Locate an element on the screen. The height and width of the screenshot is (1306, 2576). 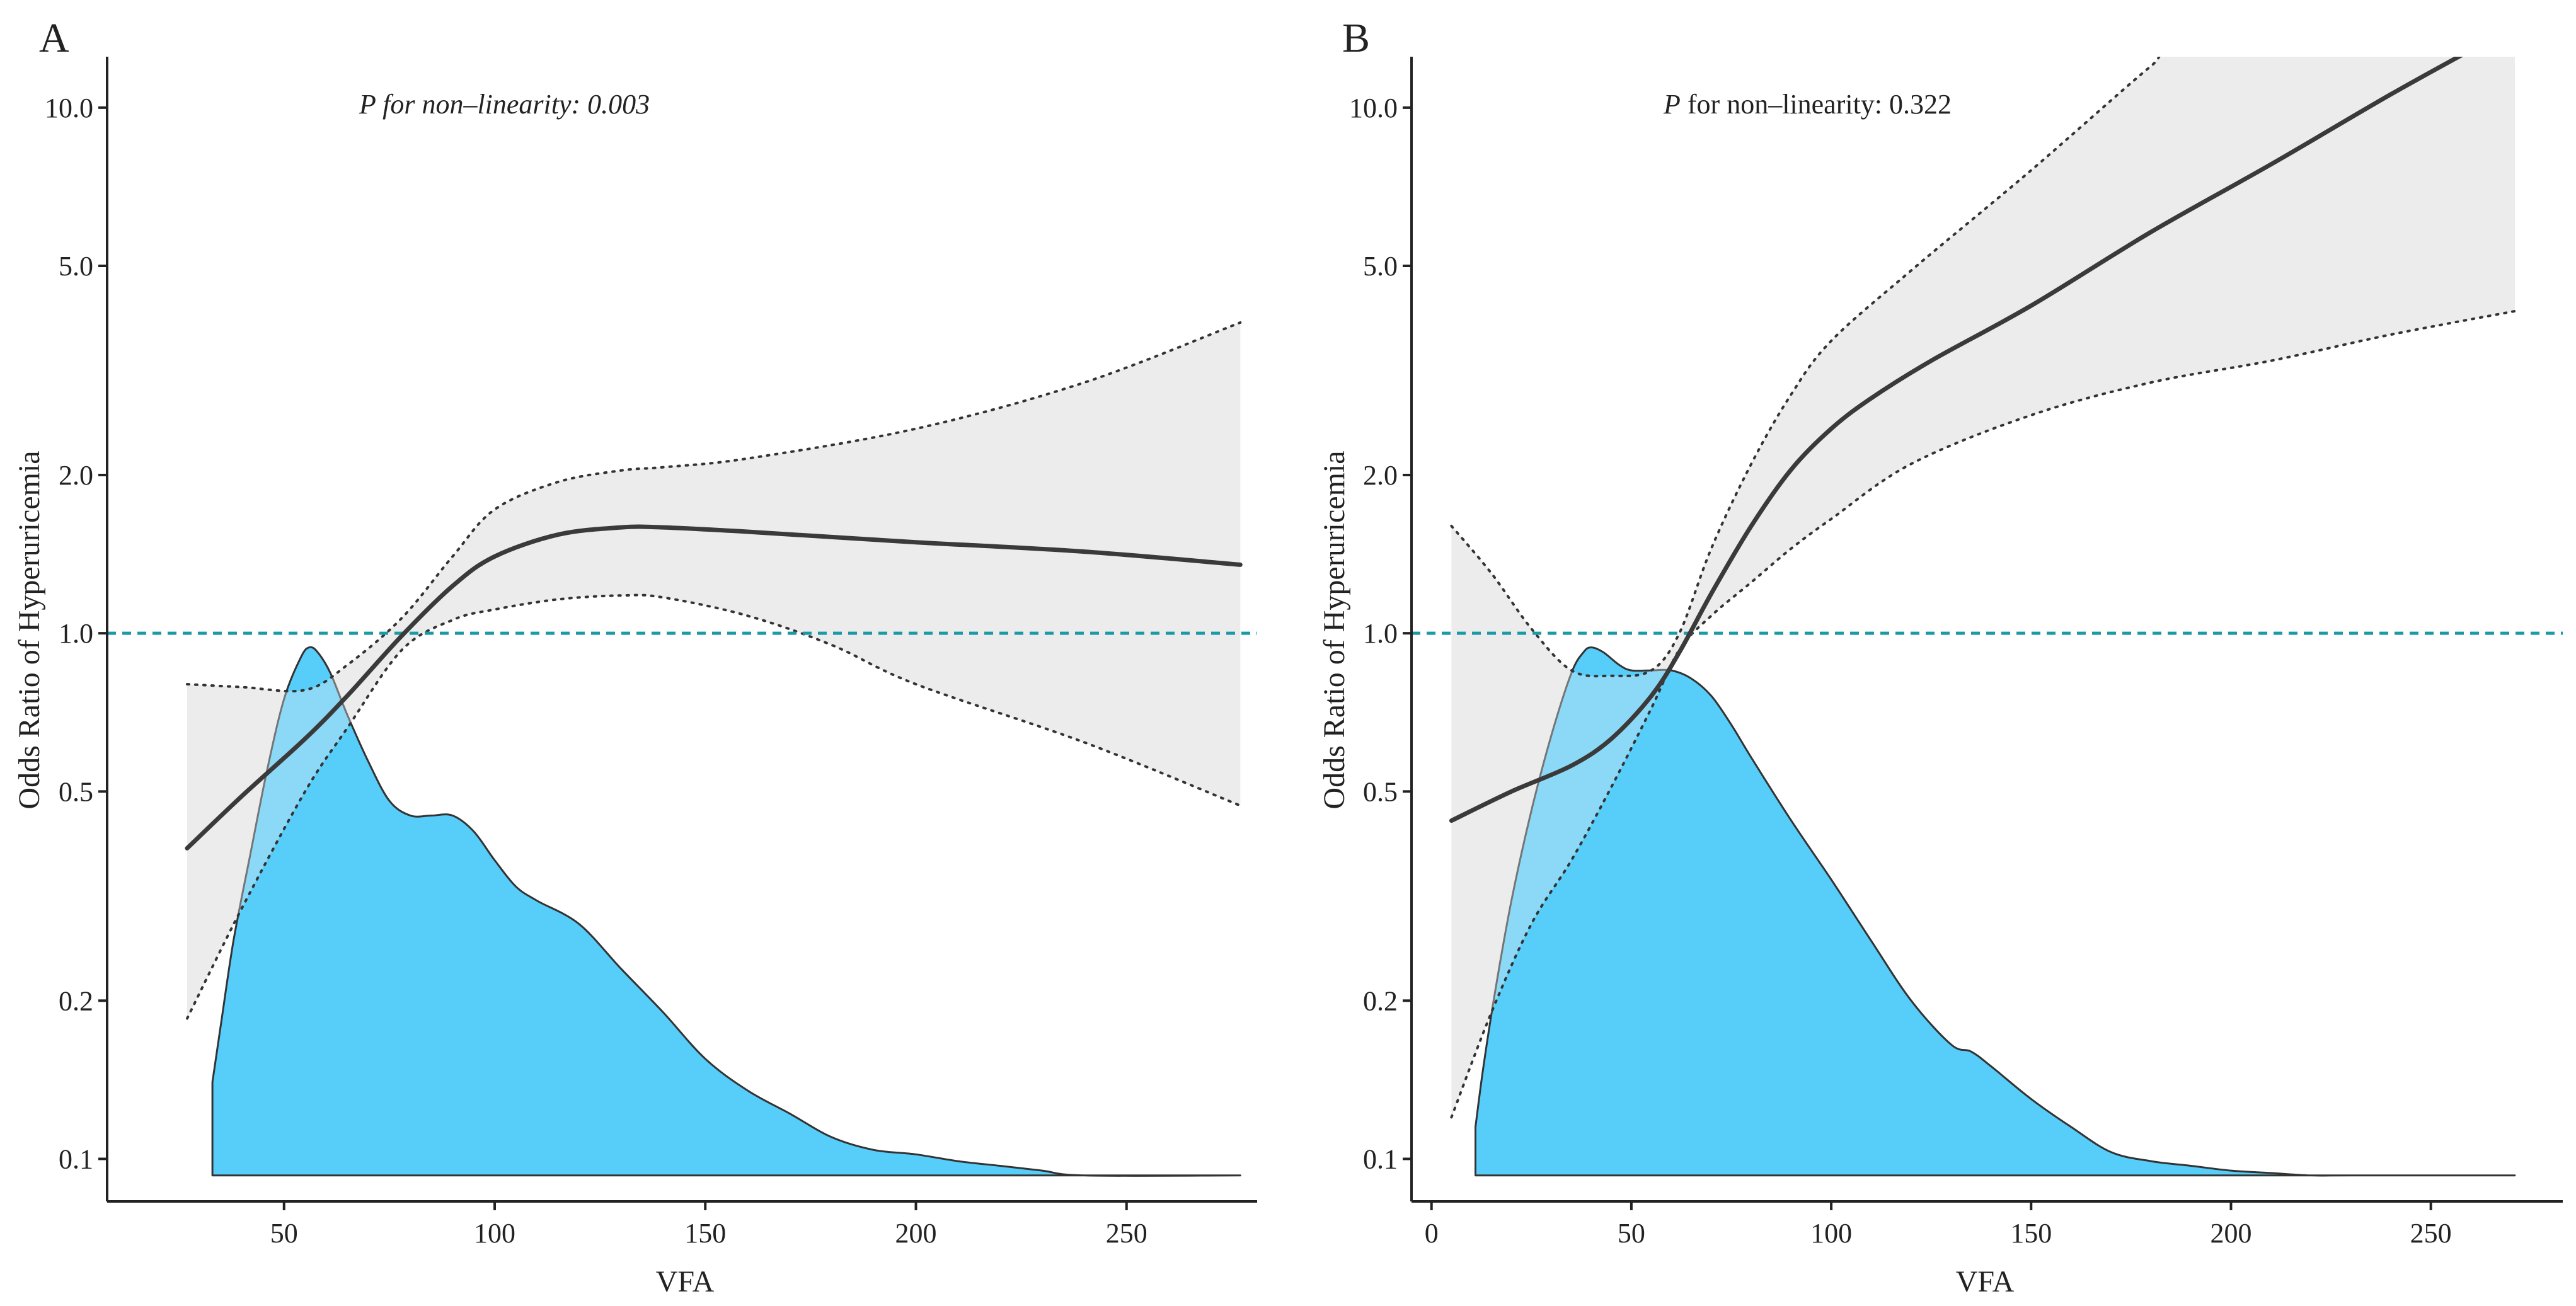
panel-a-y-axis-title: Odds Ratio of Hyperuricemia is located at coordinates (29, 630).